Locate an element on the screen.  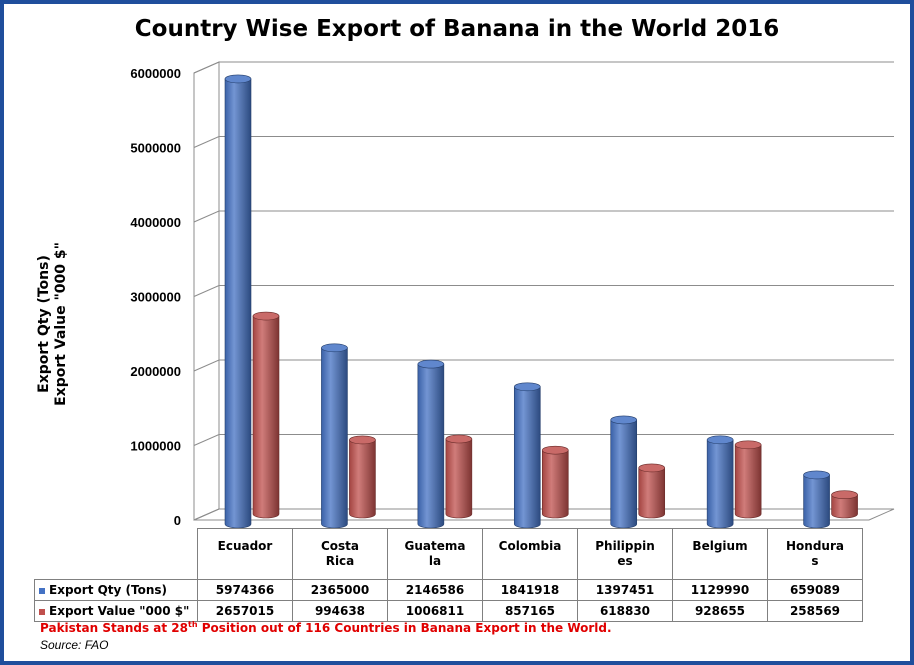
data-value: 1841918 is located at coordinates (530, 590).